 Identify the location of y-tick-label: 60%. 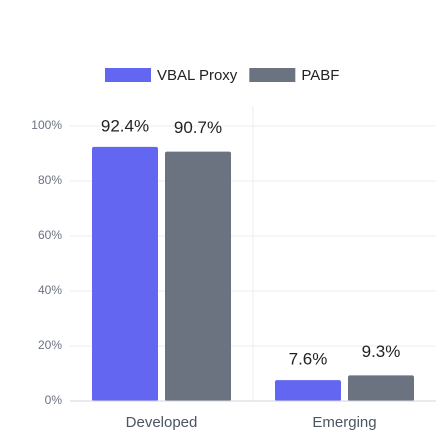
(50, 235).